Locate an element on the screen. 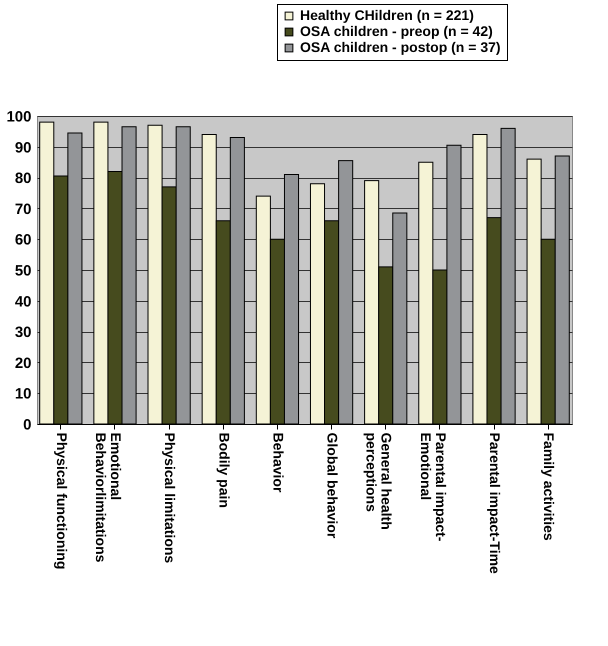 The height and width of the screenshot is (646, 608). y-tick-label: 20 is located at coordinates (23, 363).